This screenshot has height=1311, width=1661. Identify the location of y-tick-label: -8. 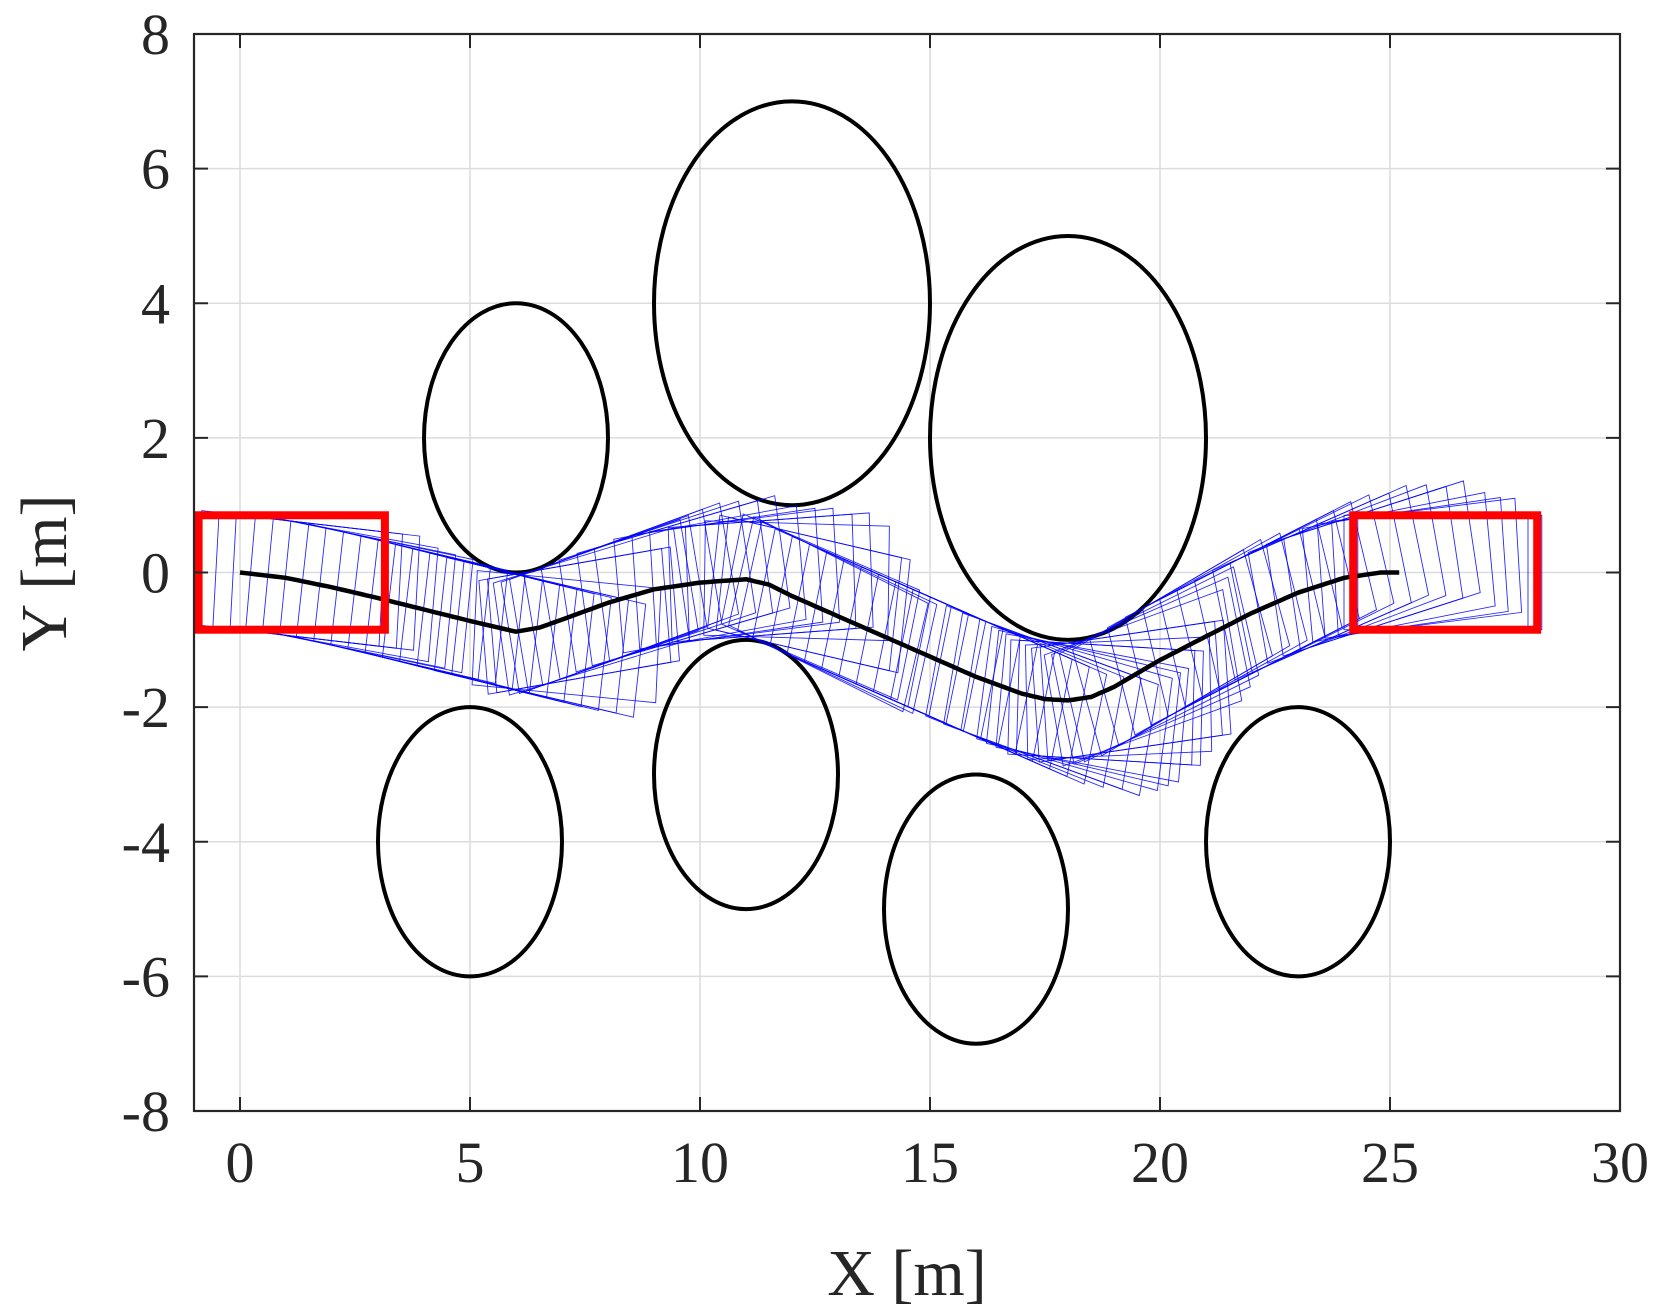
(146, 1111).